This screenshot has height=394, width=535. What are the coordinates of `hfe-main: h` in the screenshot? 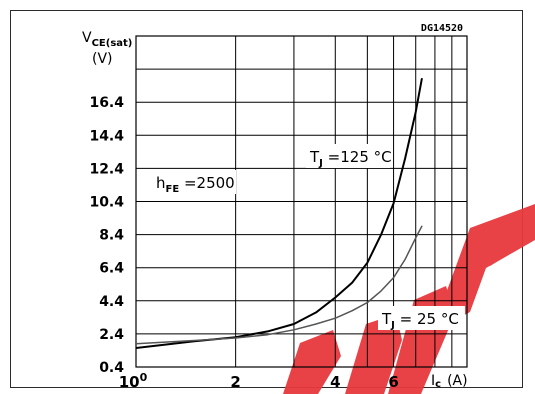 It's located at (161, 183).